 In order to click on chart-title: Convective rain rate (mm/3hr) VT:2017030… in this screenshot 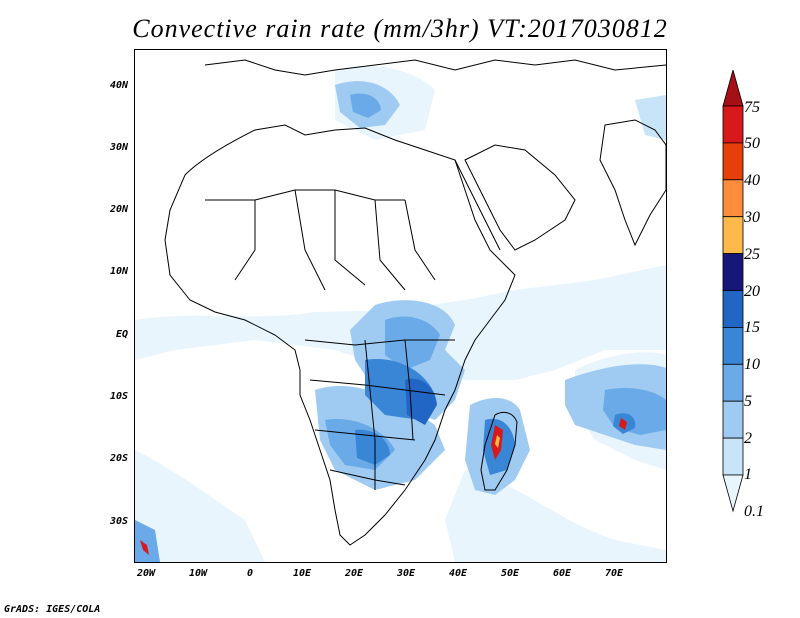, I will do `click(400, 28)`.